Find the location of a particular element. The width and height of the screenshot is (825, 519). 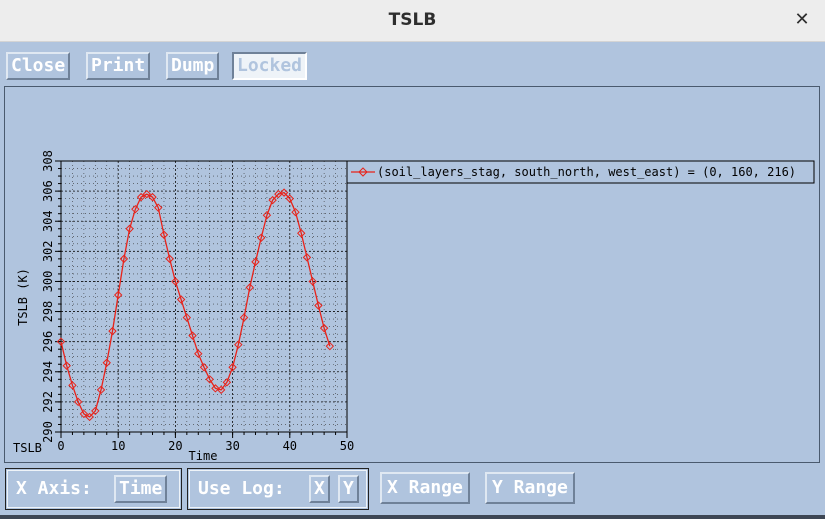

y-tick-label: 294 is located at coordinates (48, 372).